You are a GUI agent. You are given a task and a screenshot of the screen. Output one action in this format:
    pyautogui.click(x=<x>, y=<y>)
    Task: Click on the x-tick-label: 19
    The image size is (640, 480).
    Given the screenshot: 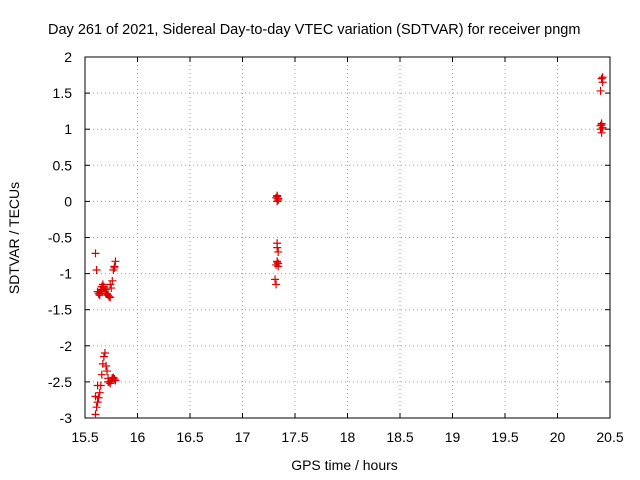 What is the action you would take?
    pyautogui.click(x=453, y=437)
    